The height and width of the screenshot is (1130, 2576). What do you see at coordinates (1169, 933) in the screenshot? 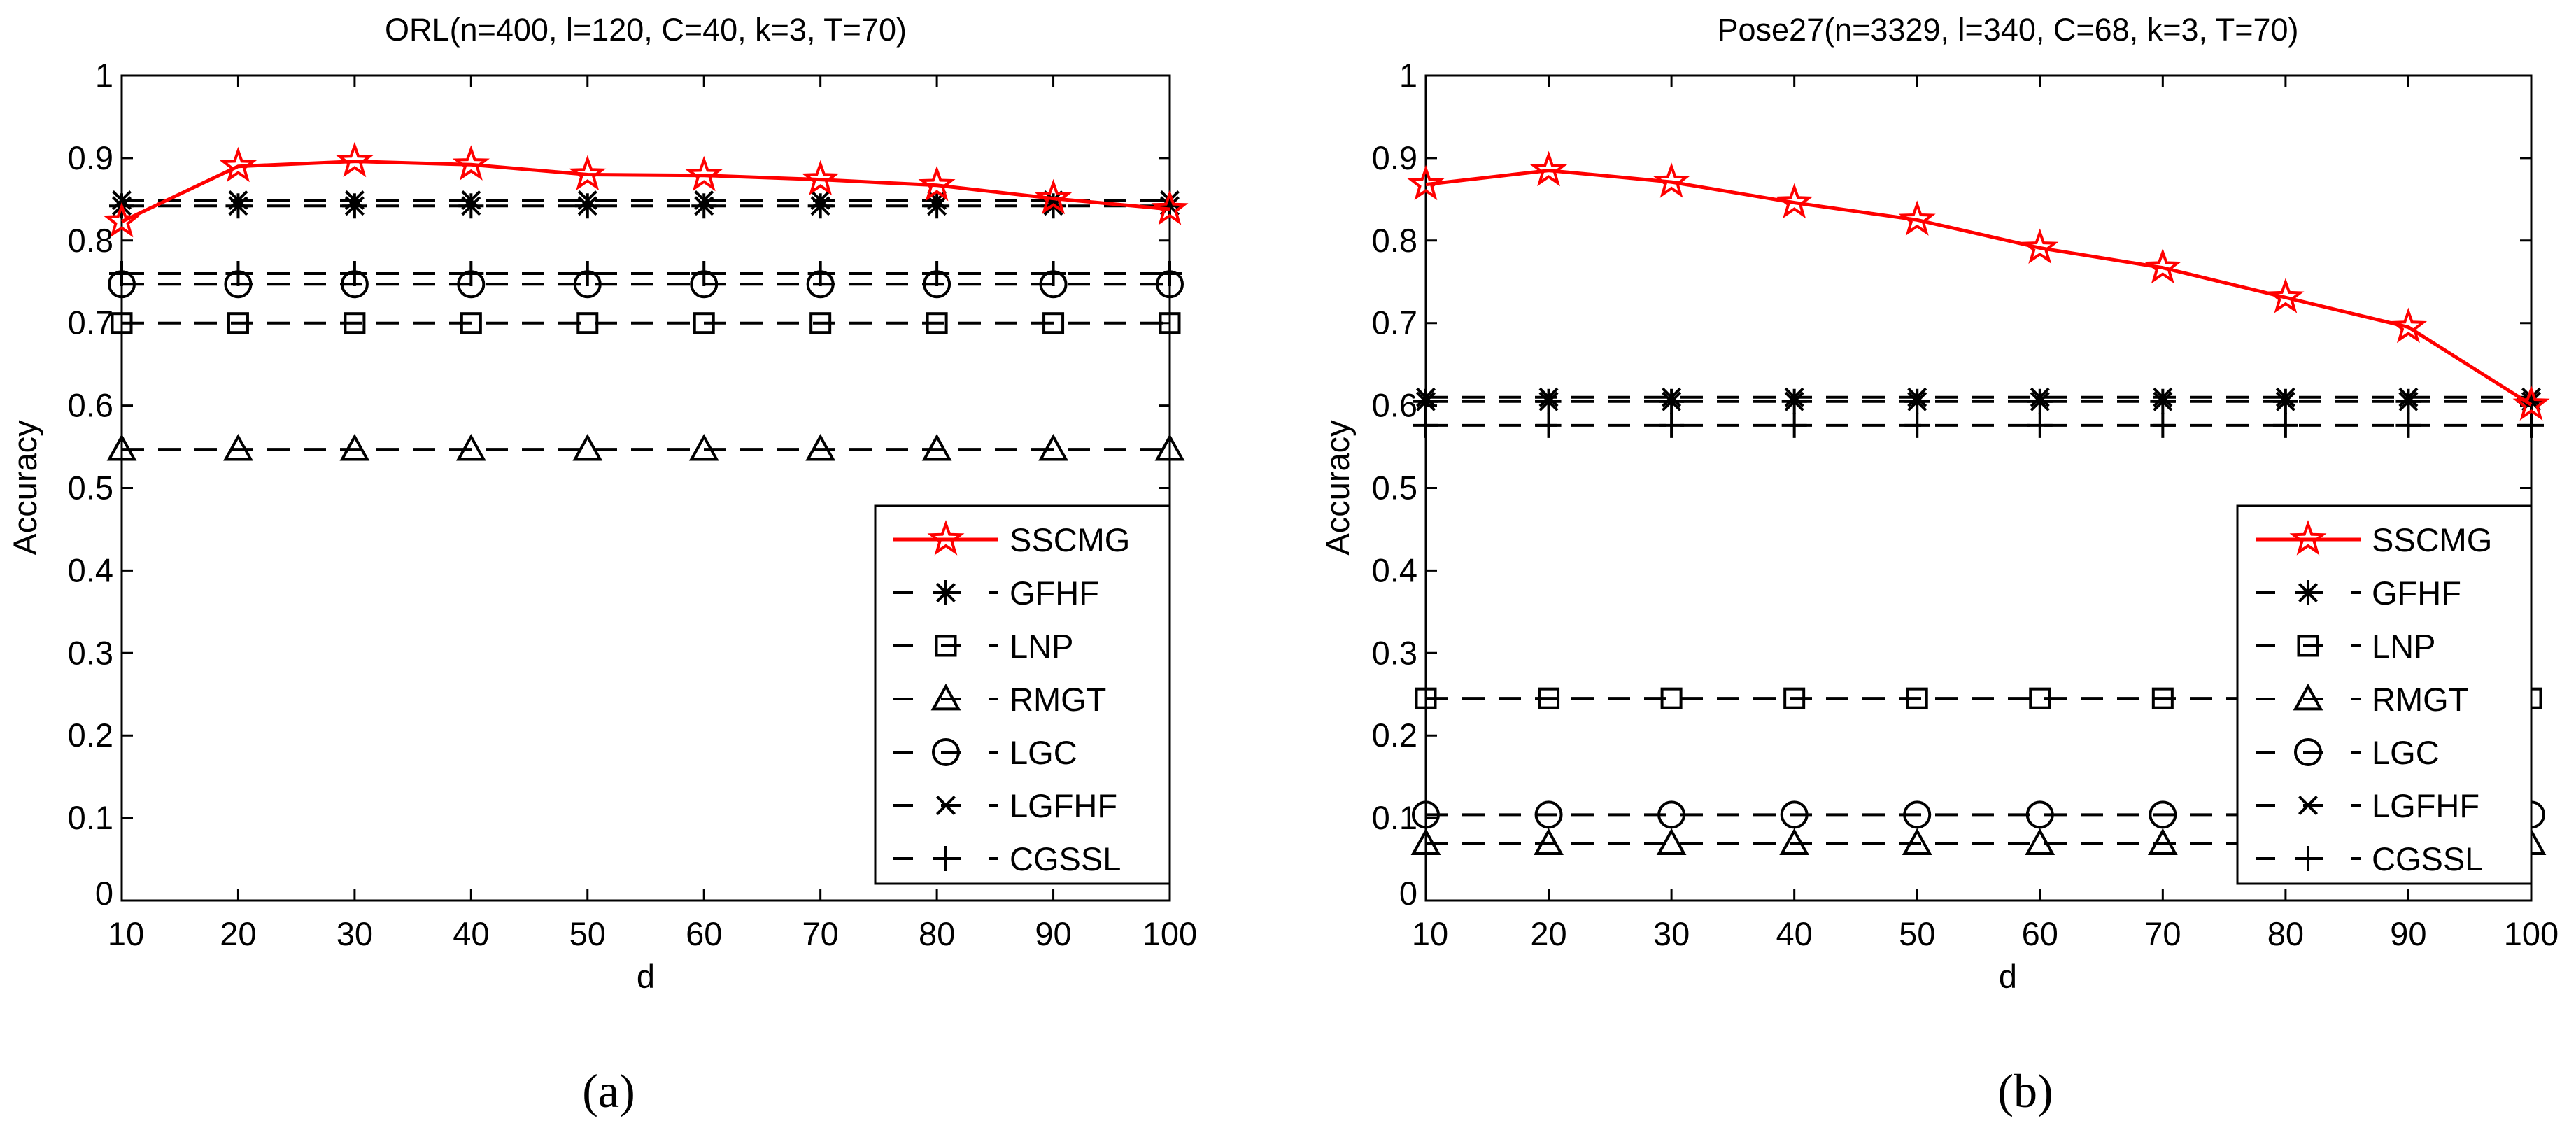
I see `x-tick-label: 100` at bounding box center [1169, 933].